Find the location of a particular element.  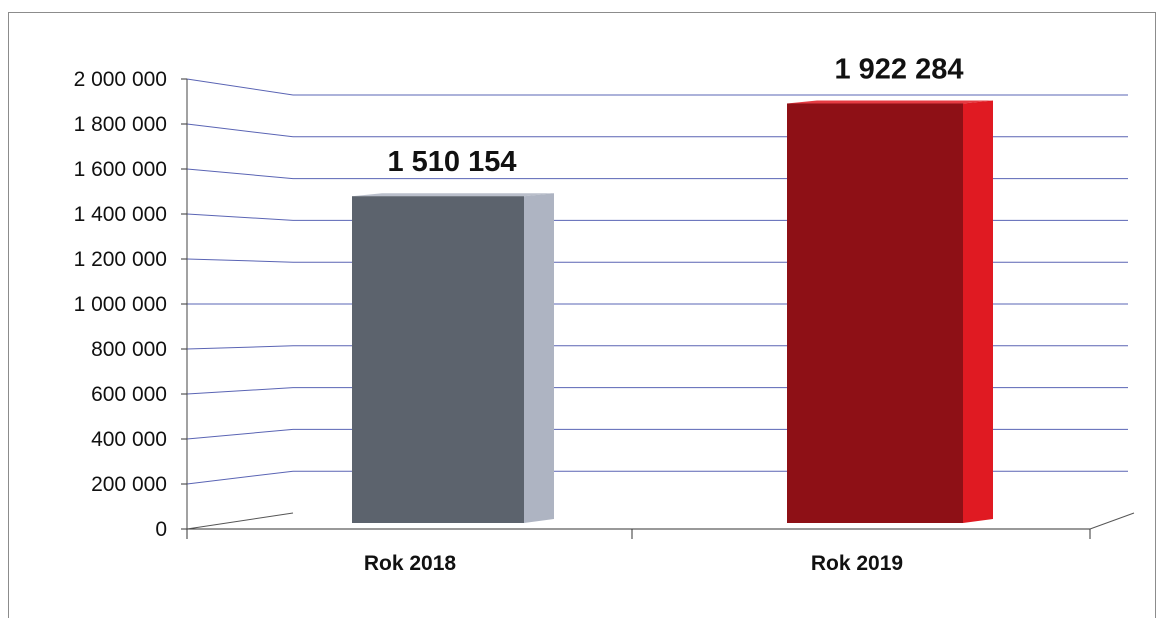

y-tick-label: 2 000 000 is located at coordinates (120, 79).